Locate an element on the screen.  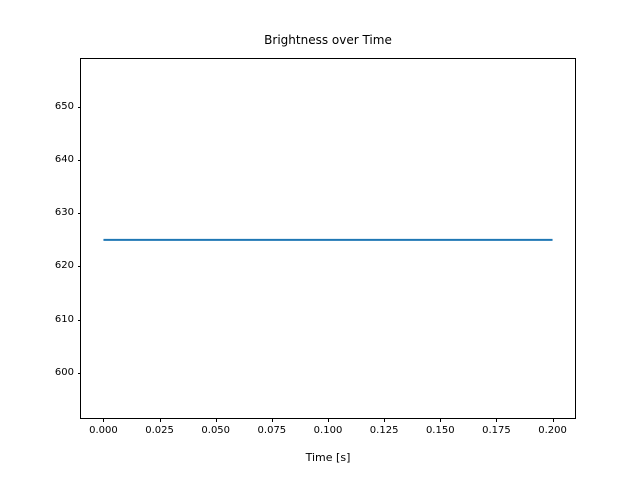
x-tick-label: 0.050 is located at coordinates (216, 430).